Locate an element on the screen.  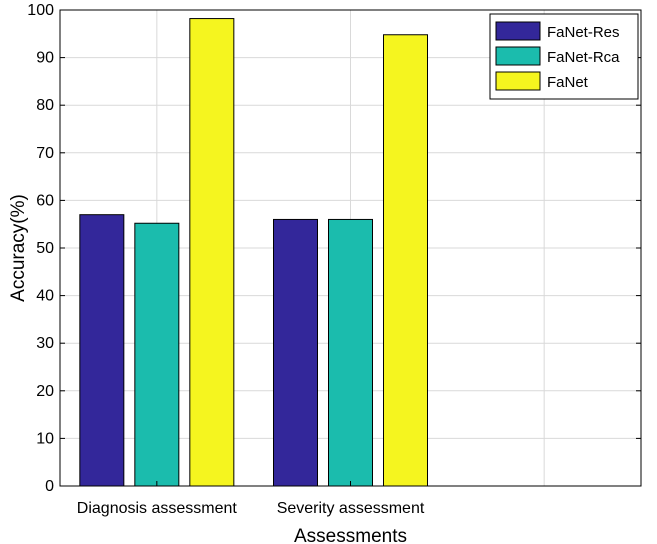
legend: FaNet-Res FaNet-Rca FaNet is located at coordinates (564, 56).